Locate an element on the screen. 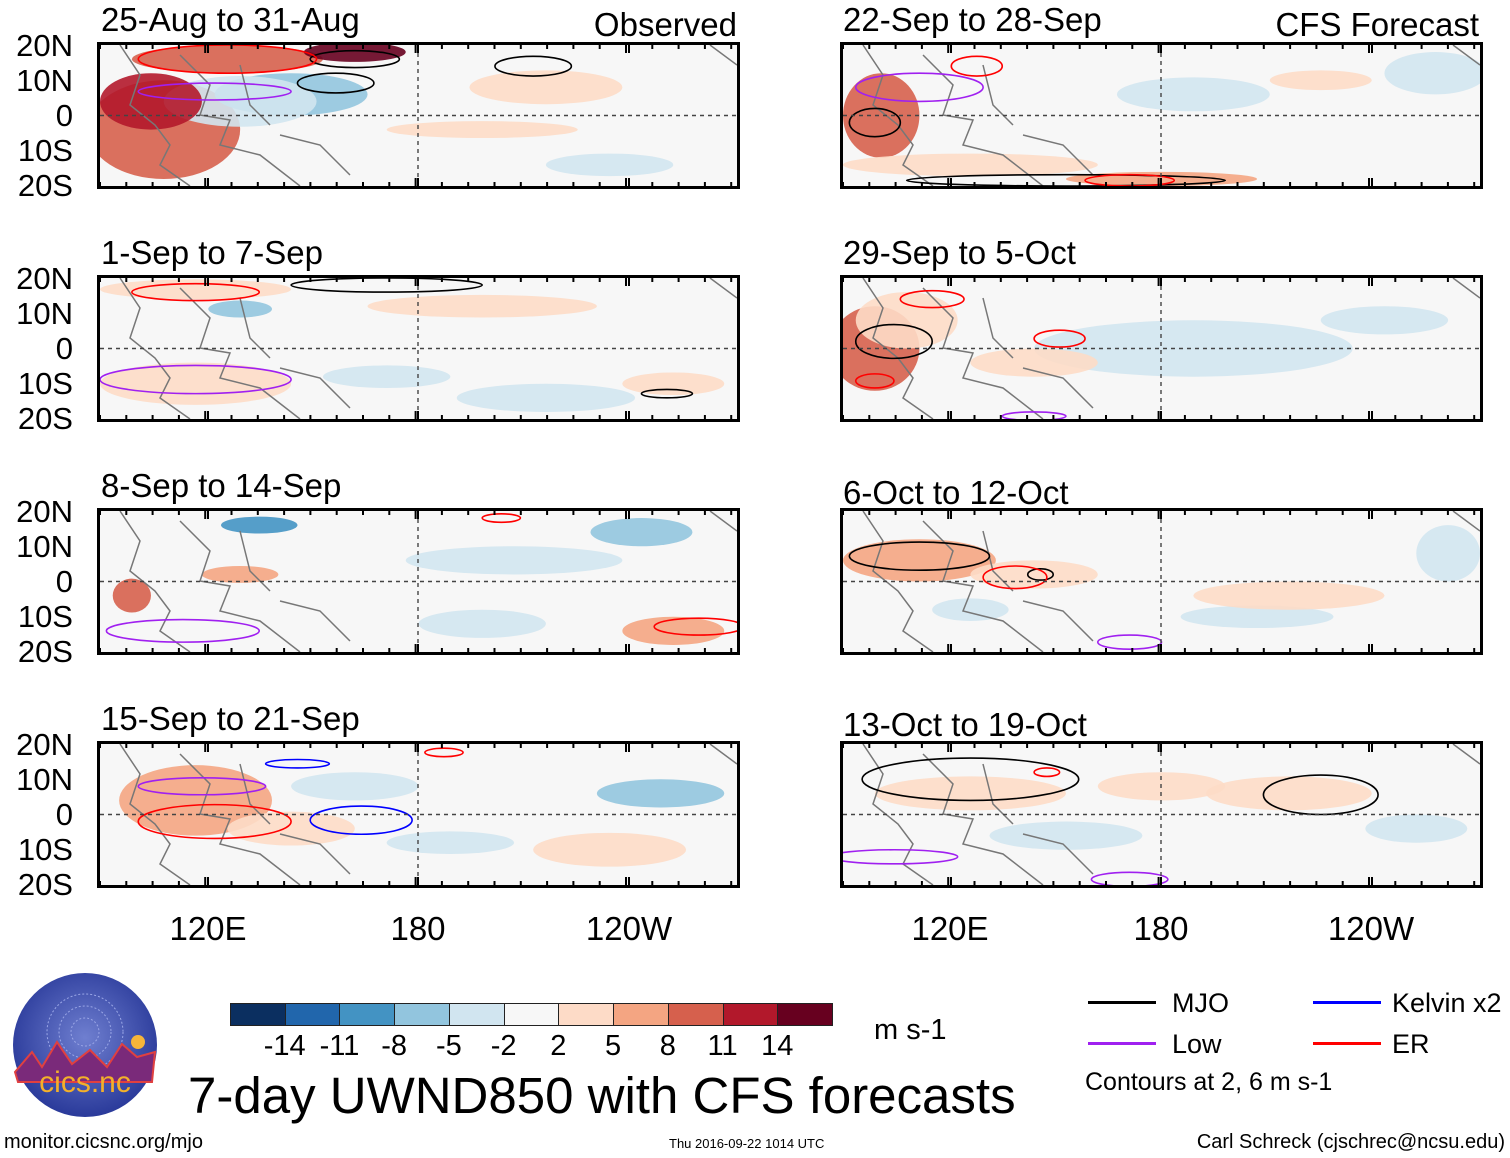 The width and height of the screenshot is (1510, 1158). legend-line-low is located at coordinates (1122, 1043).